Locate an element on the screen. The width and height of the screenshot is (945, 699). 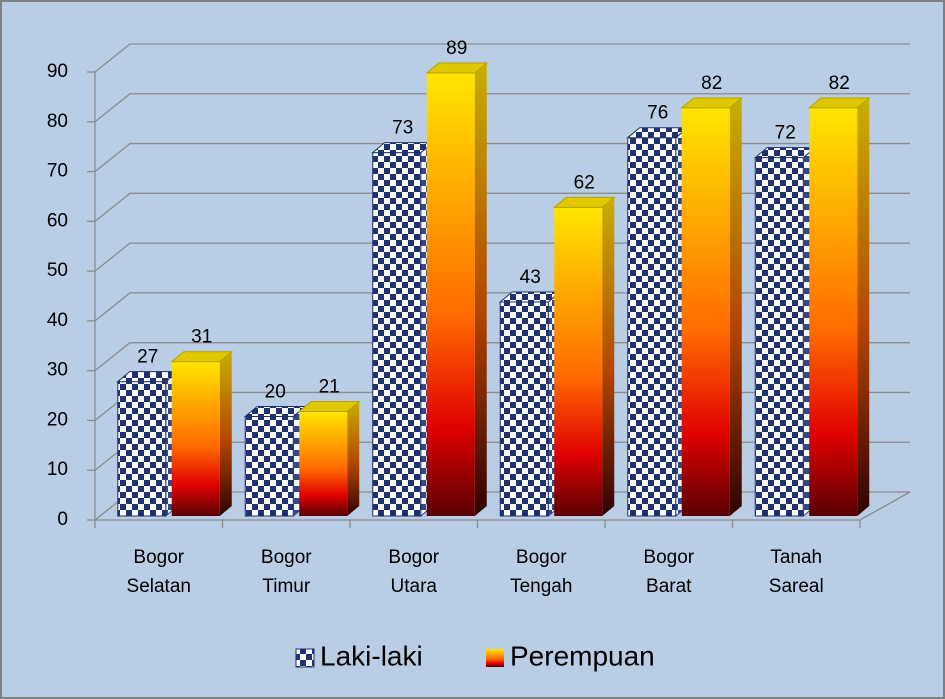
data-label: 89 is located at coordinates (456, 48).